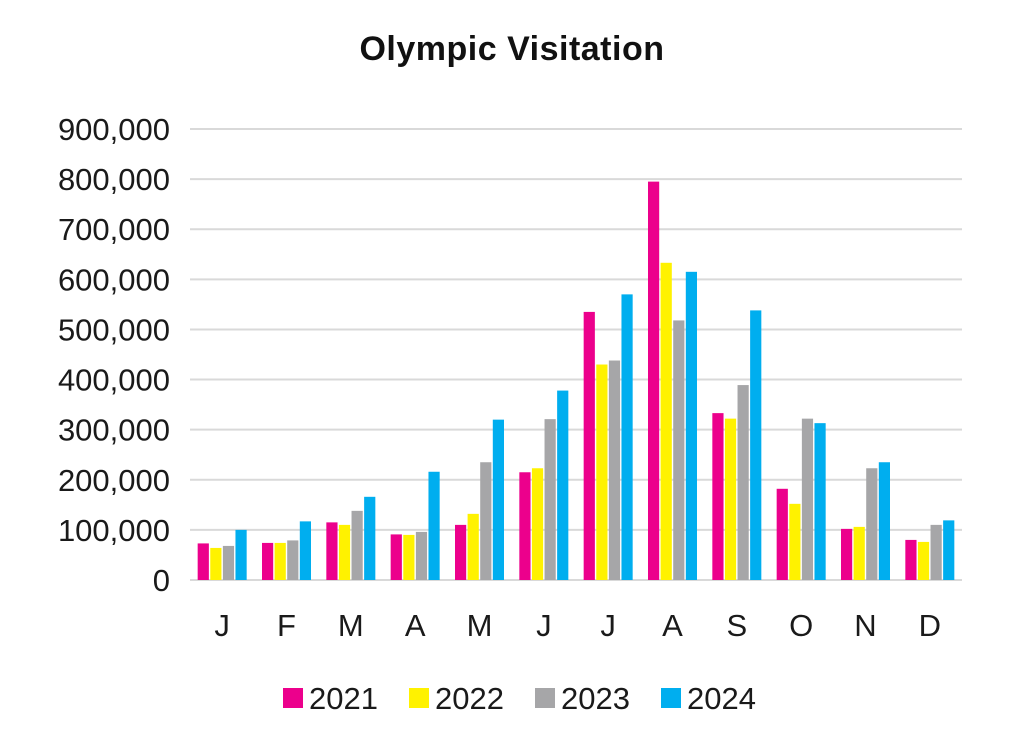 The image size is (1024, 745). Describe the element at coordinates (114, 380) in the screenshot. I see `y-tick-label: 400,000` at that location.